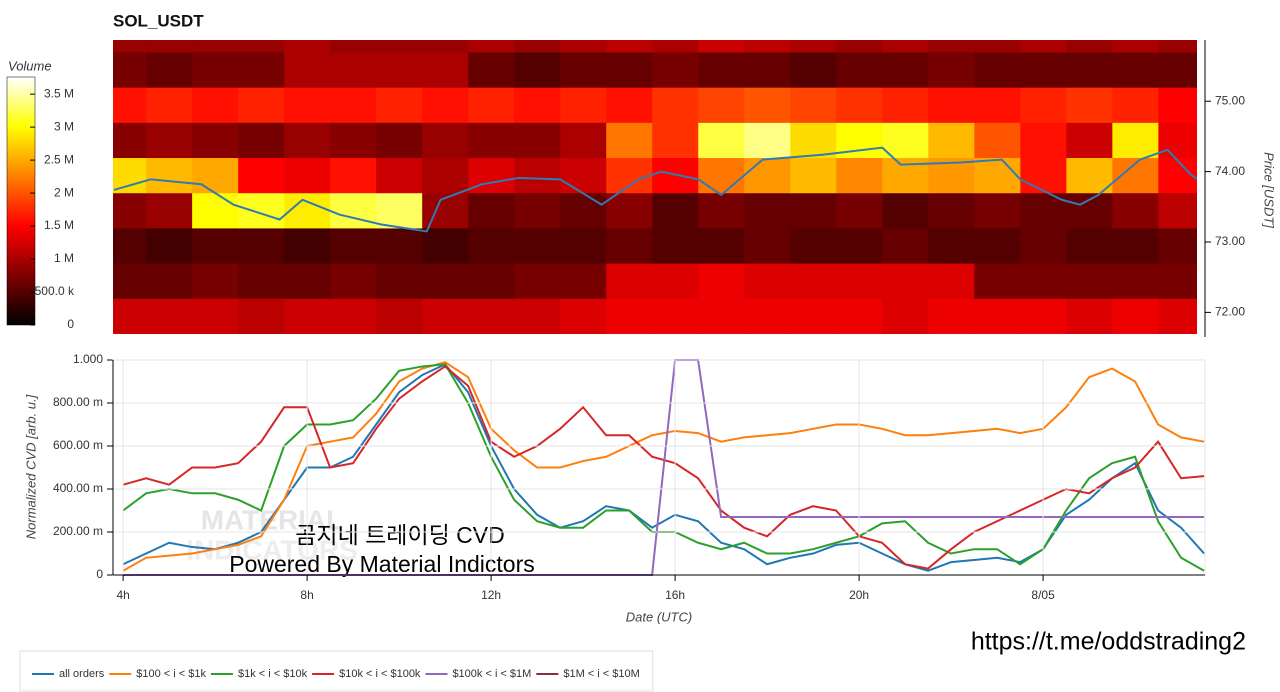 The image size is (1280, 692). I want to click on x-tick-label: 4h, so click(122, 595).